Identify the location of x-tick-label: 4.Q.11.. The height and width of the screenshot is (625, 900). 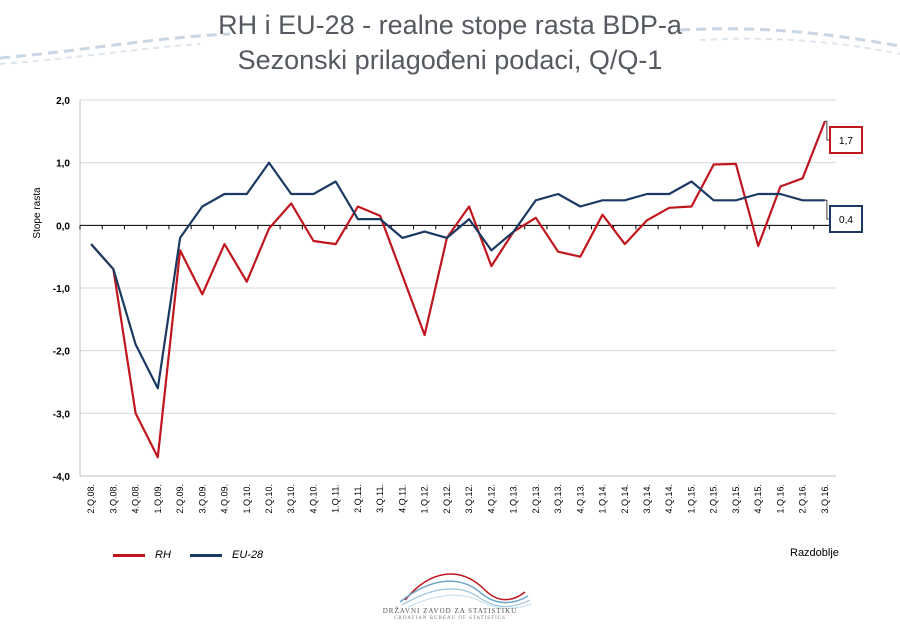
(402, 498).